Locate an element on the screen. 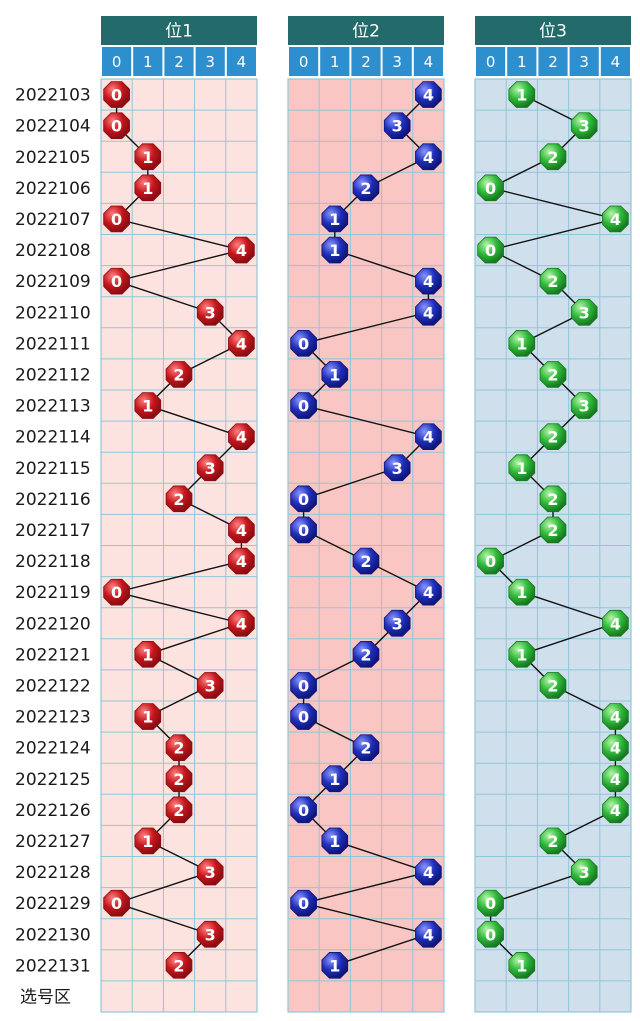  footer-label: 选号区 is located at coordinates (45, 997).